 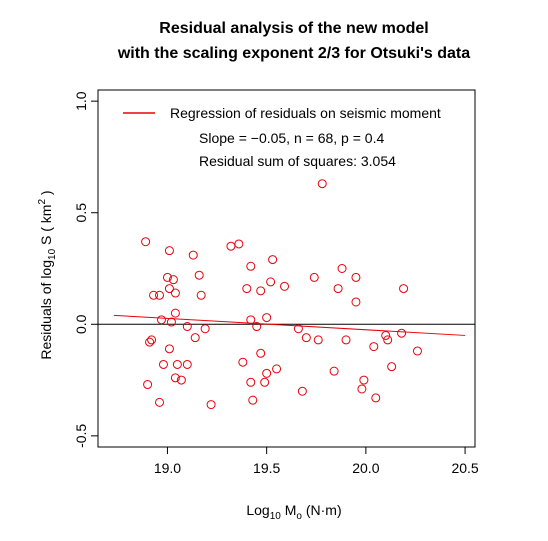 I want to click on regression-line, so click(x=289, y=325).